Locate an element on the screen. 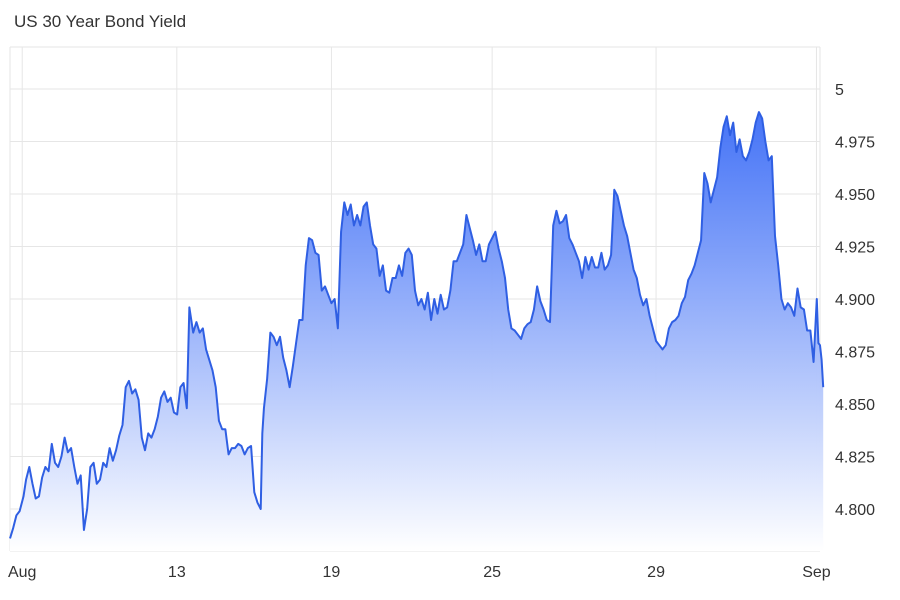  x-tick-label: 25 is located at coordinates (492, 572).